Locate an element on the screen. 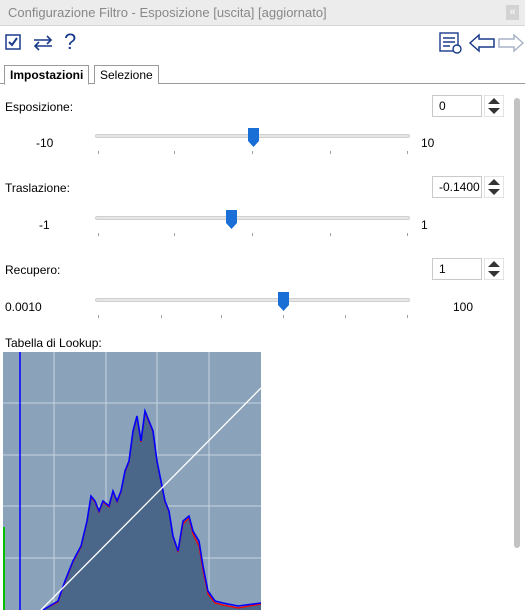  recupero-min: 0.0010 is located at coordinates (23, 307).